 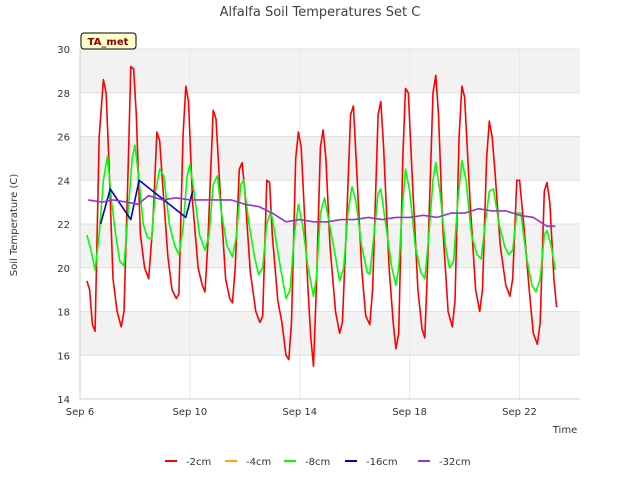 What do you see at coordinates (14, 225) in the screenshot?
I see `y-axis-label: Soil Temperature (C)` at bounding box center [14, 225].